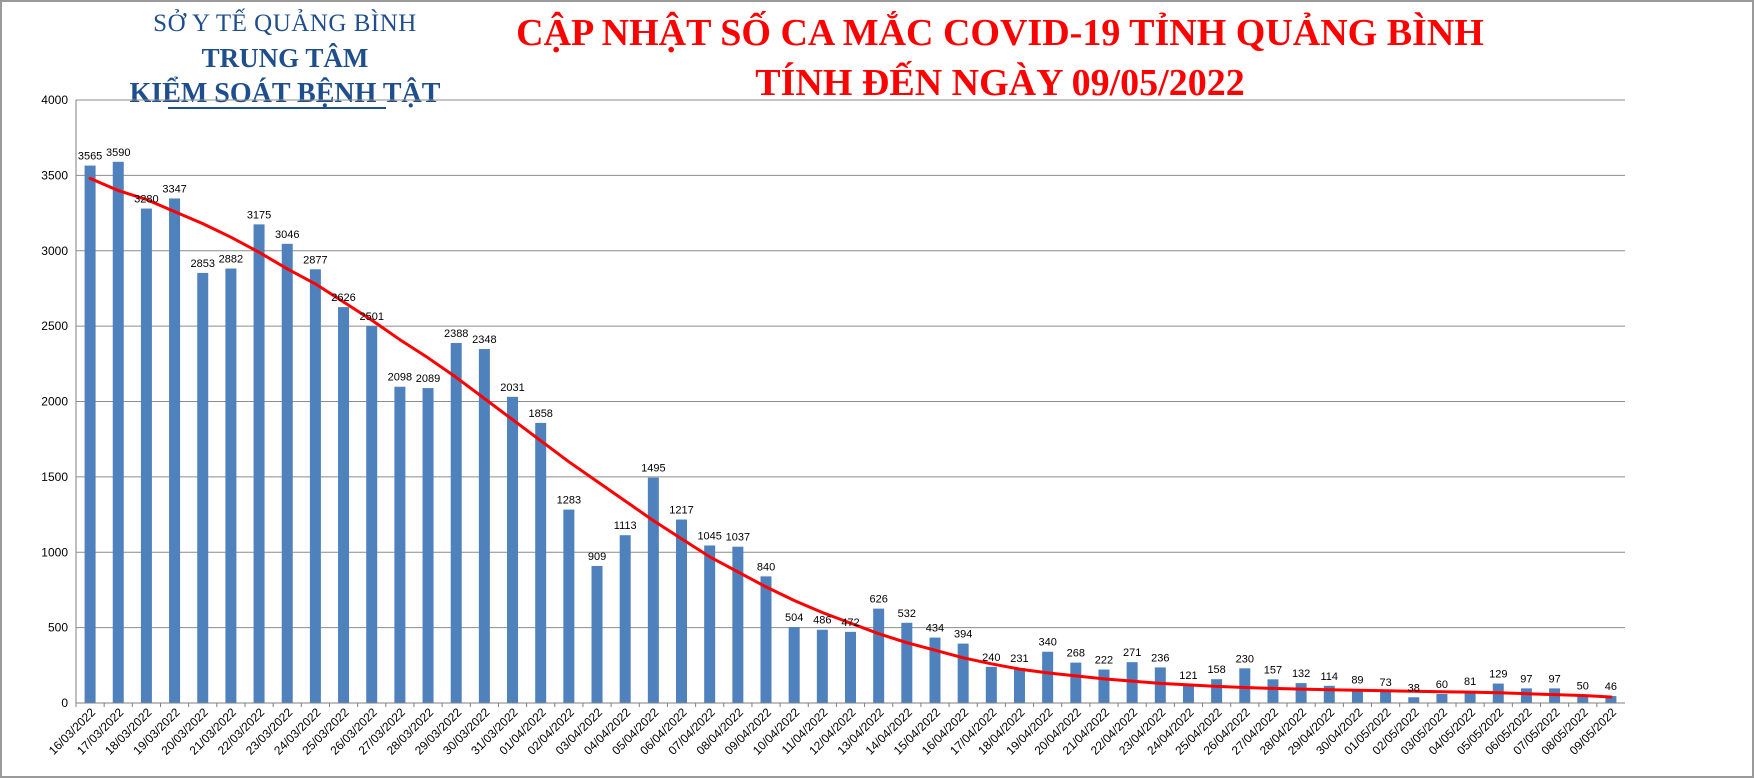 Image resolution: width=1754 pixels, height=778 pixels. I want to click on org-line-2: TRUNG TÂM, so click(285, 58).